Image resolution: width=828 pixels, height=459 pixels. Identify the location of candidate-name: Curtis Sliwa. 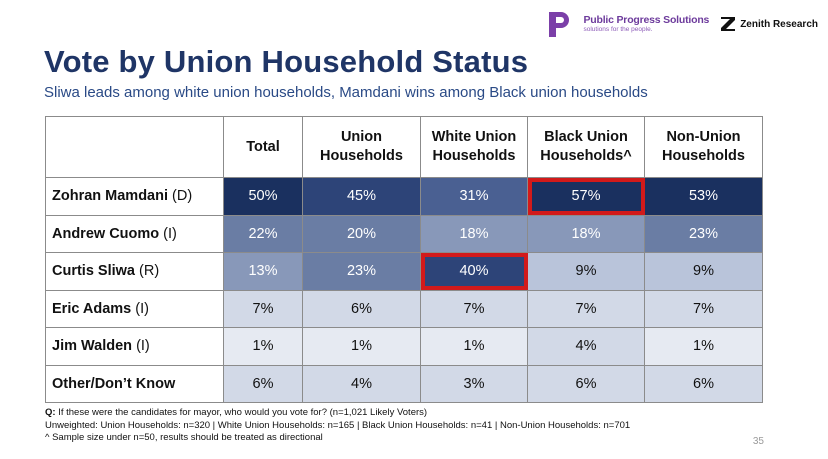
(93, 271).